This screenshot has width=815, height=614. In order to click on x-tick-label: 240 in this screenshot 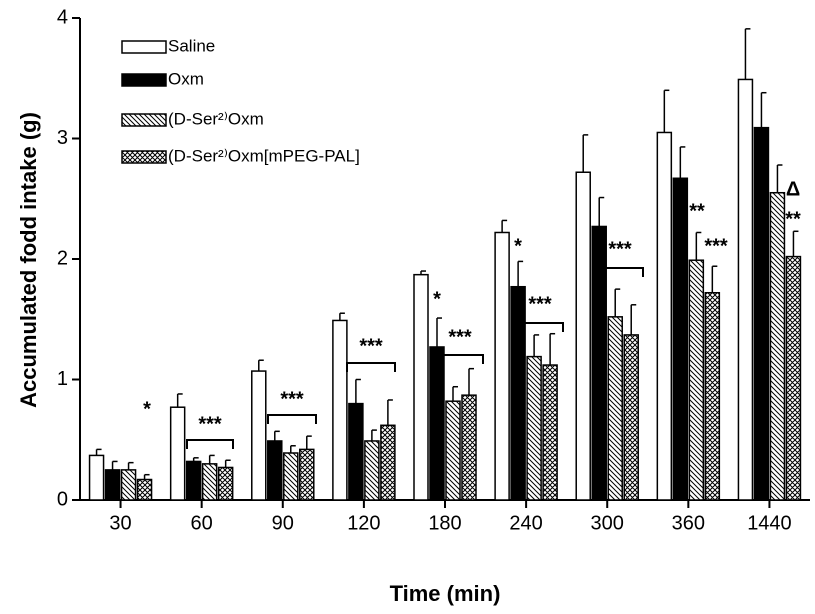, I will do `click(525, 523)`.